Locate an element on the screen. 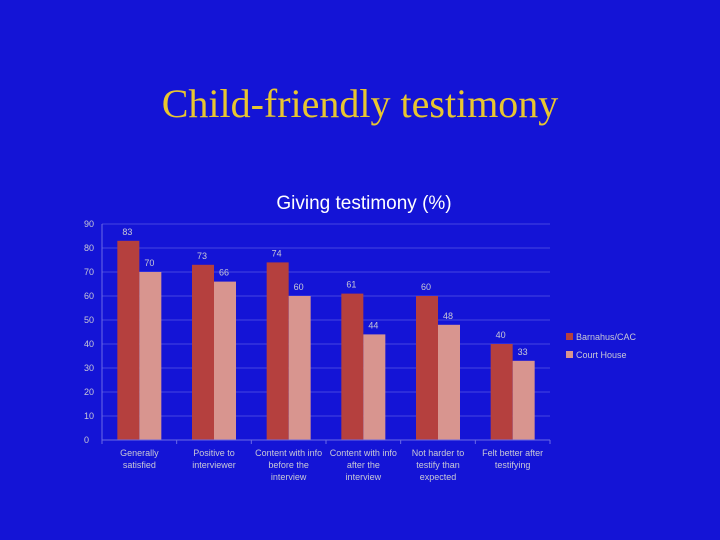  data-label: 61 is located at coordinates (351, 285).